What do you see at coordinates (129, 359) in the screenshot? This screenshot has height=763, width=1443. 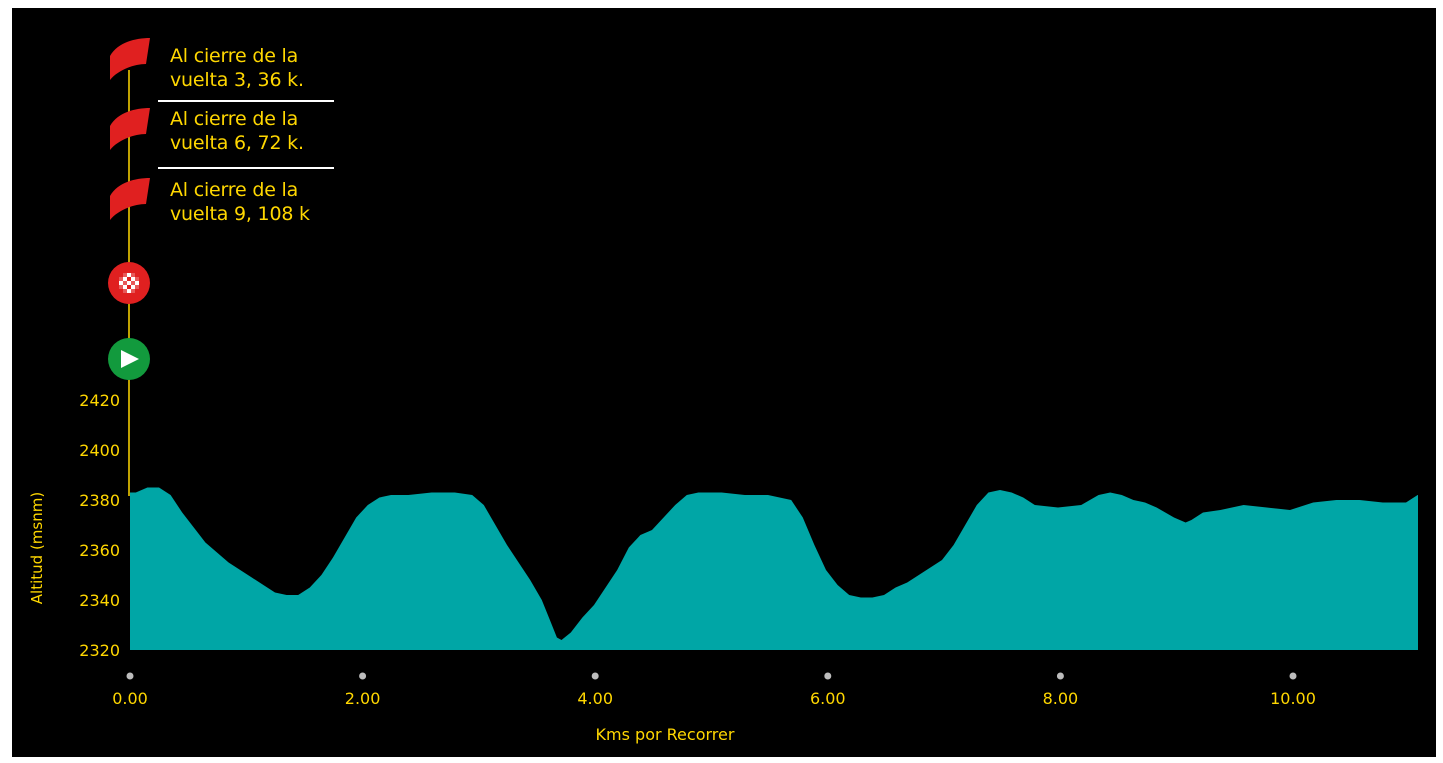 I see `green-start-play-icon` at bounding box center [129, 359].